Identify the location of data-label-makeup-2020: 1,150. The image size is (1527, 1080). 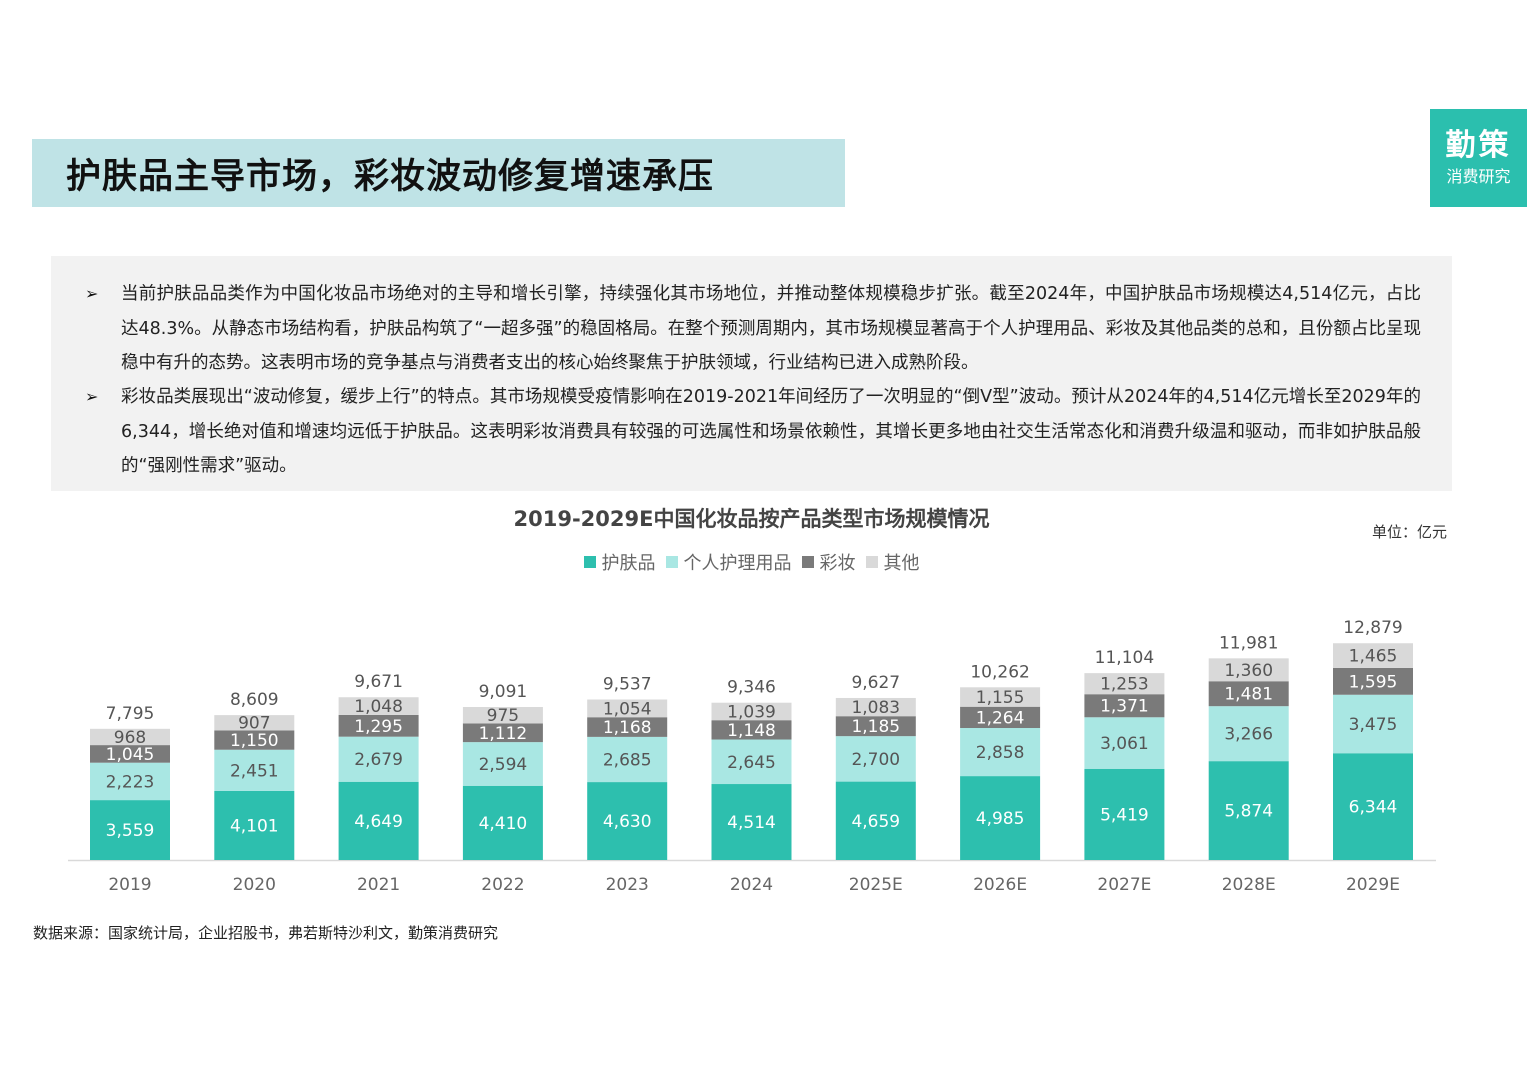
(254, 741).